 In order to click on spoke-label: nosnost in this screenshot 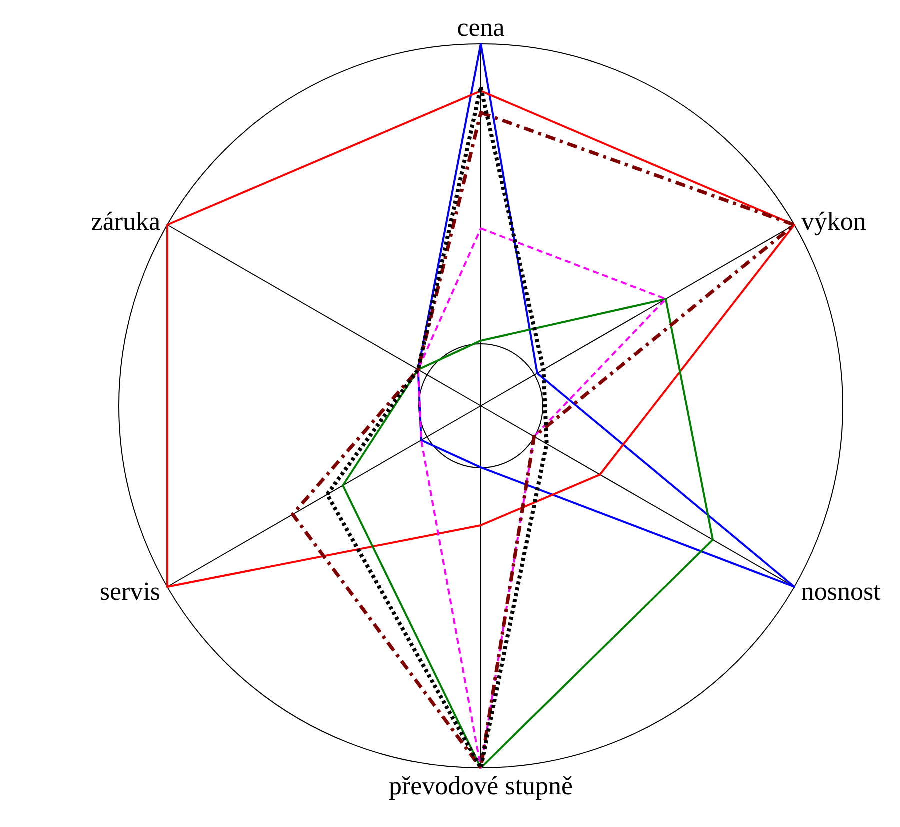, I will do `click(841, 591)`.